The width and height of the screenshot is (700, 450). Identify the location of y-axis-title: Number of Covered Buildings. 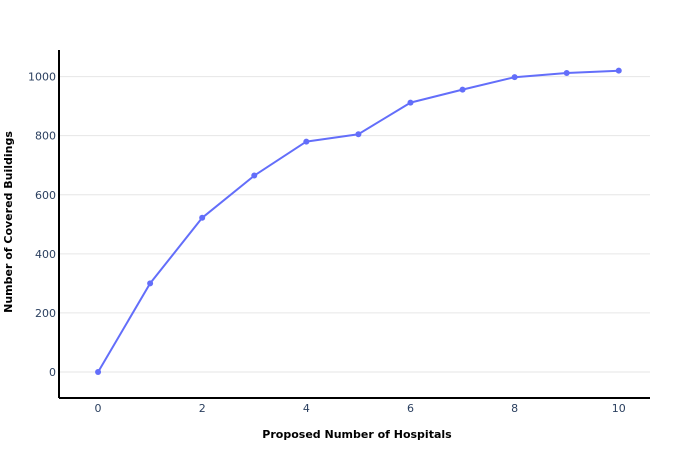
(8, 222).